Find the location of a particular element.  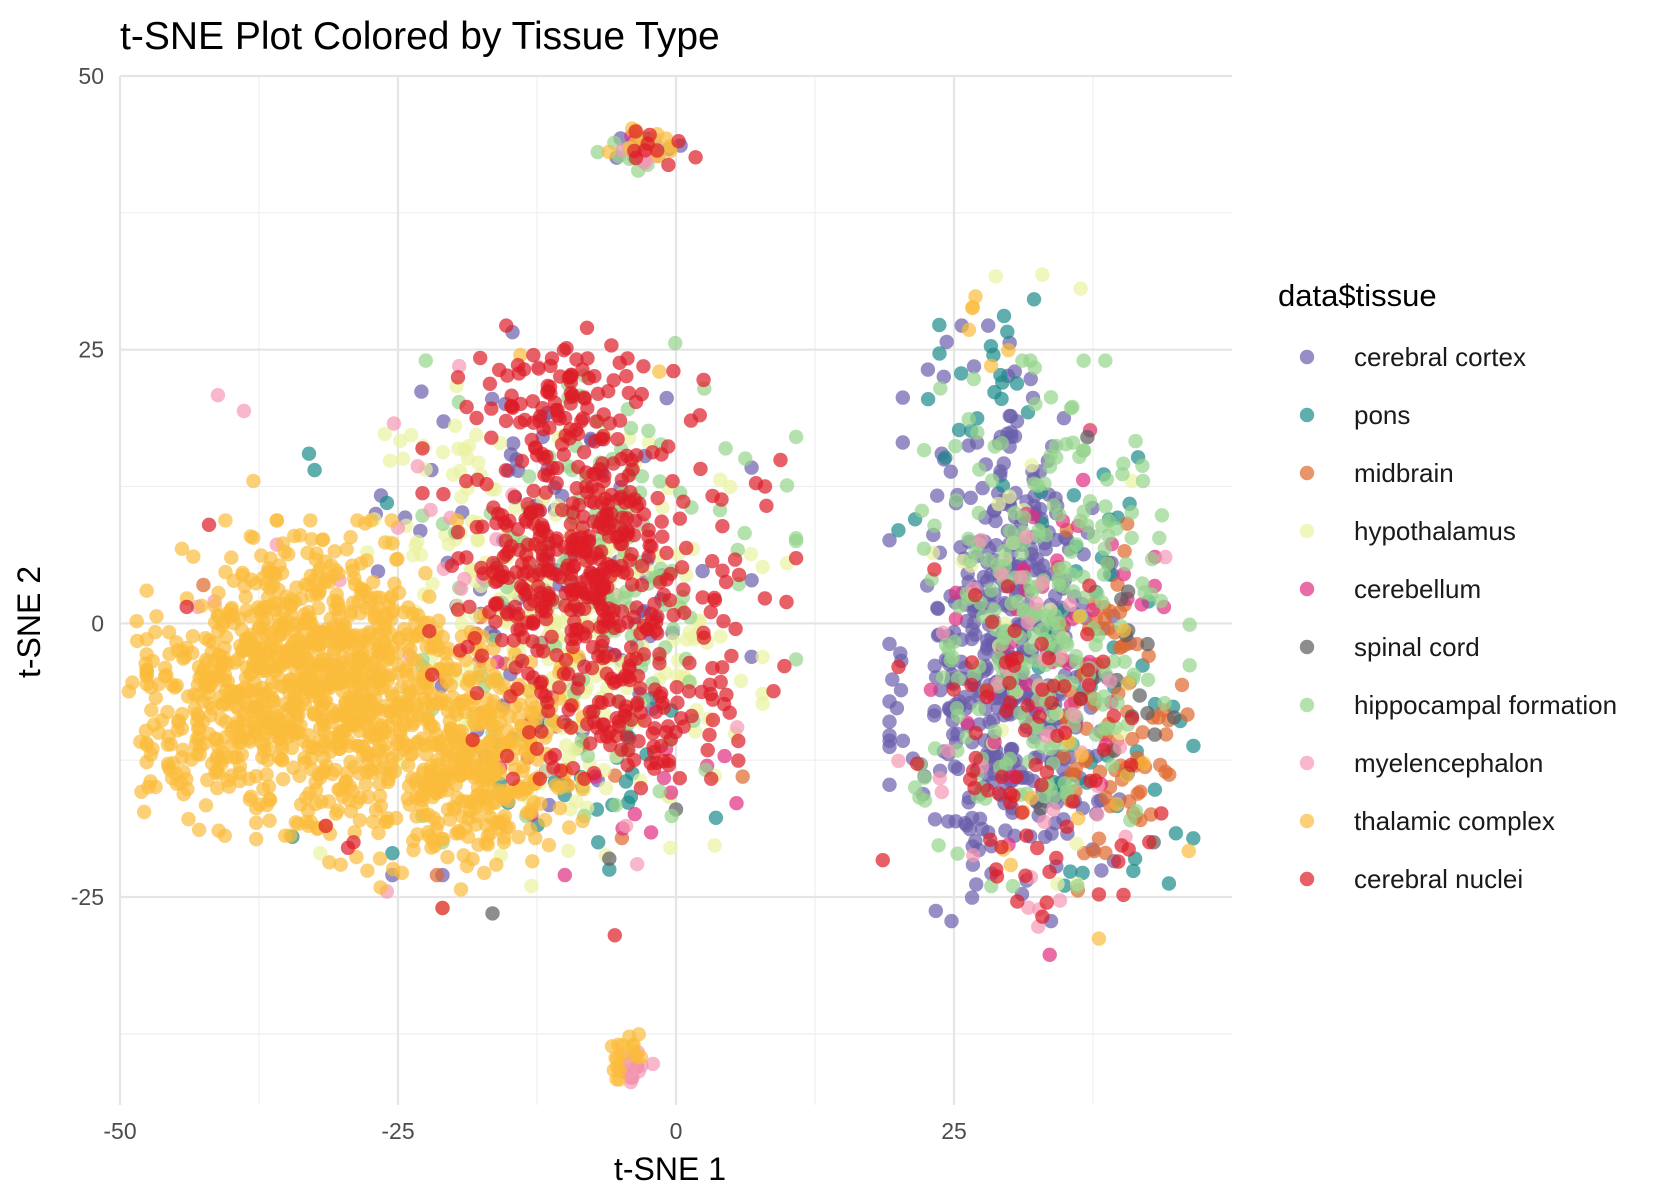

legend-label: hypothalamus is located at coordinates (1435, 531).